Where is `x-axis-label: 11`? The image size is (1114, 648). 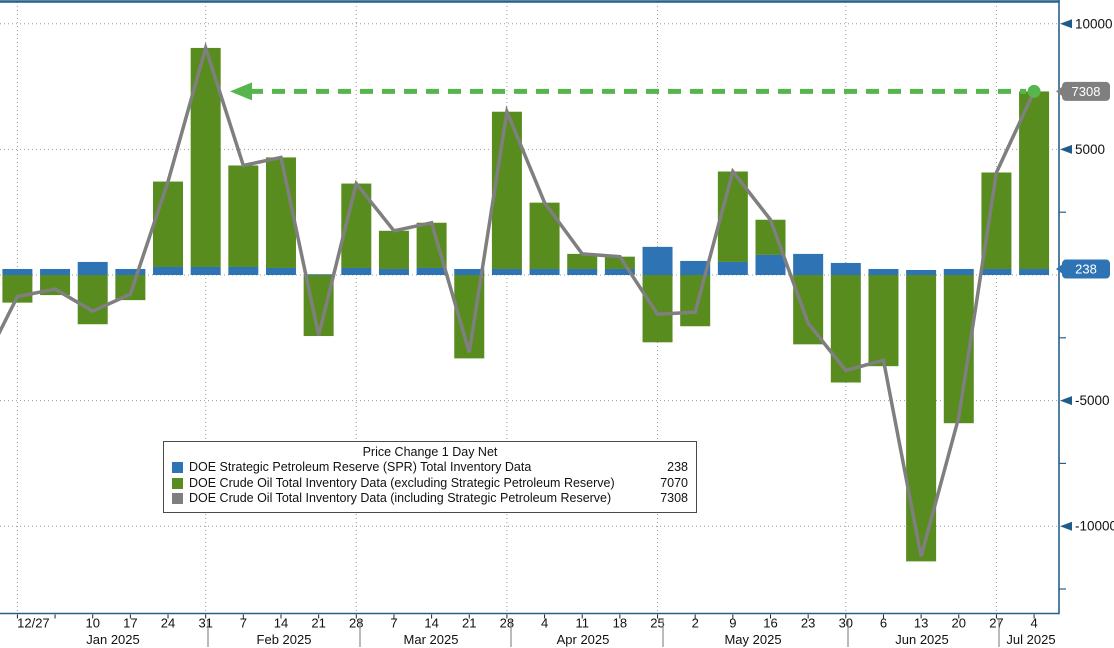
x-axis-label: 11 is located at coordinates (582, 623).